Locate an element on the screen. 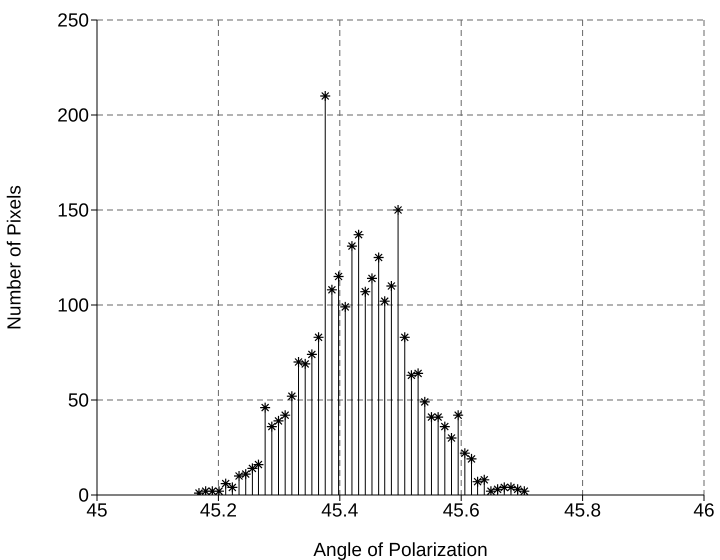  x-tick-label: 45 is located at coordinates (97, 511).